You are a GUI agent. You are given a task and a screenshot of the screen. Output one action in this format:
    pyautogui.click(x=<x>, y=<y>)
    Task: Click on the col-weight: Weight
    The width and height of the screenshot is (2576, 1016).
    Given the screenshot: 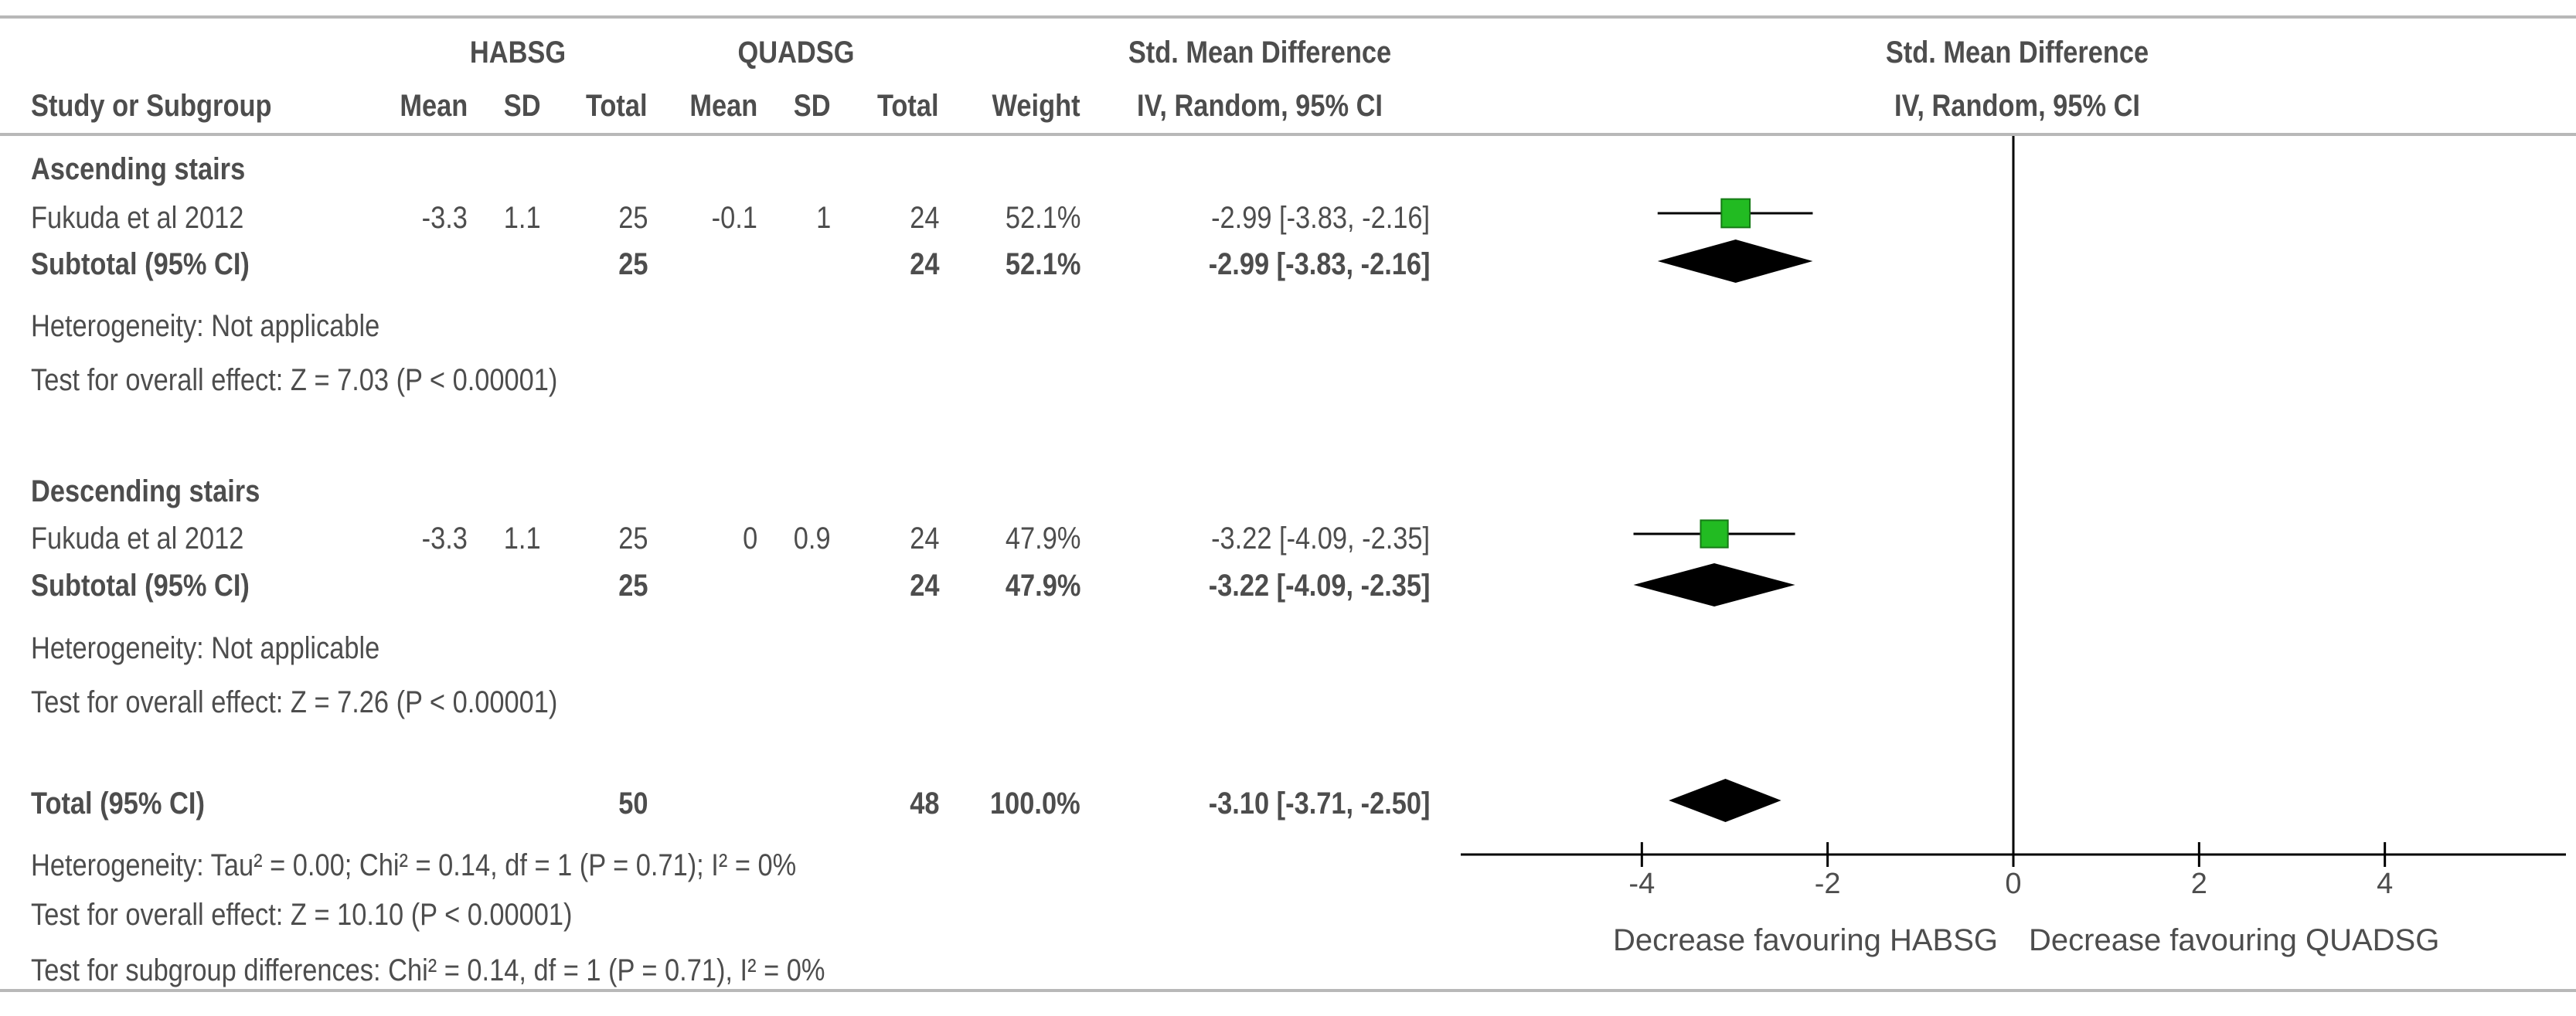 What is the action you would take?
    pyautogui.click(x=1036, y=106)
    